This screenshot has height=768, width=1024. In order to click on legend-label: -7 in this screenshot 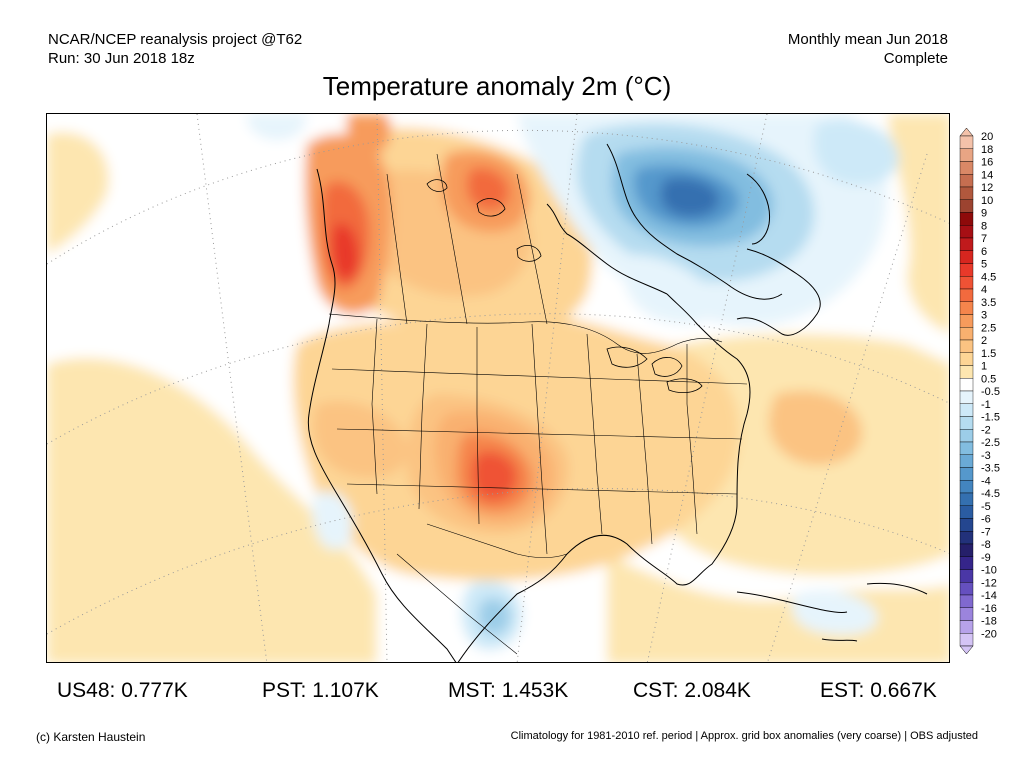, I will do `click(986, 532)`.